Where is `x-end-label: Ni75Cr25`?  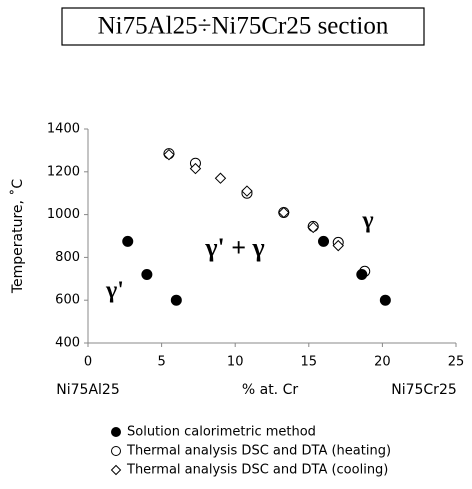 x-end-label: Ni75Cr25 is located at coordinates (424, 390).